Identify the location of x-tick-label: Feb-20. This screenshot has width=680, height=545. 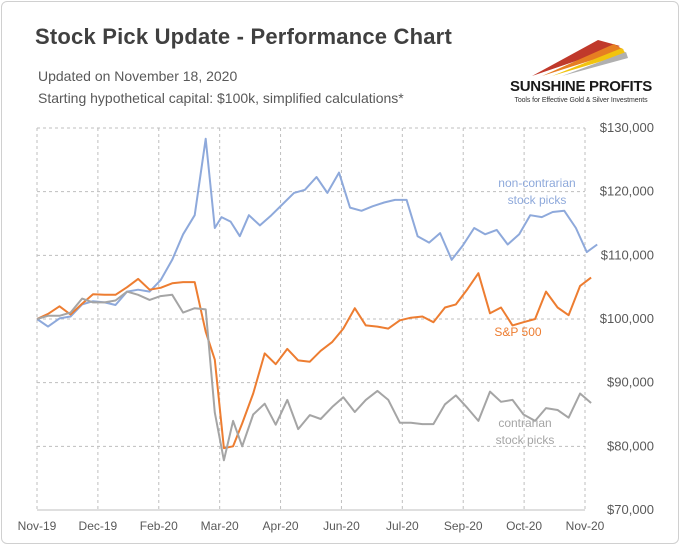
(159, 526).